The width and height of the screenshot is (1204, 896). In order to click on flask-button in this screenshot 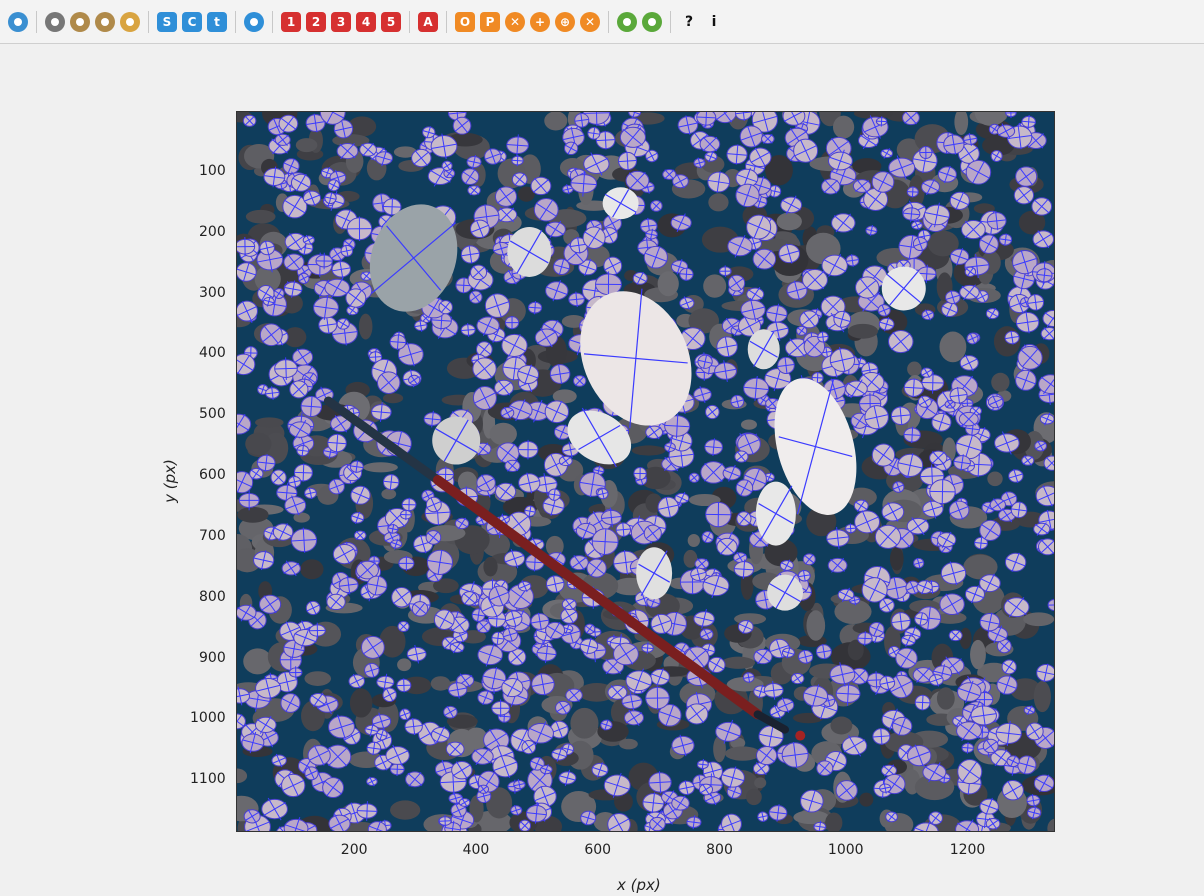, I will do `click(254, 21)`.